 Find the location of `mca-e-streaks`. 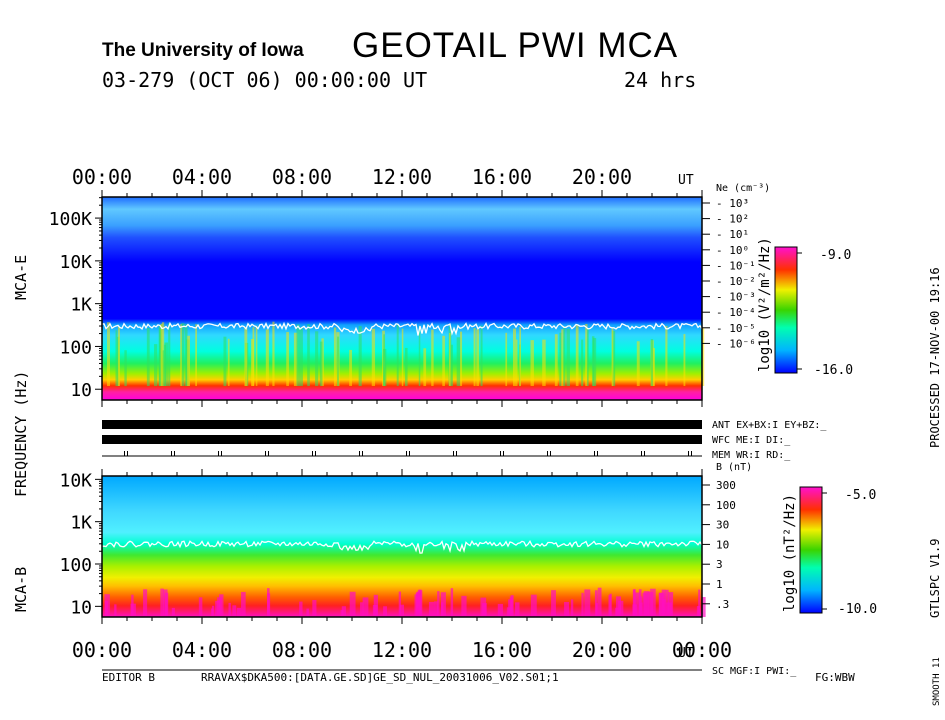

mca-e-streaks is located at coordinates (406, 353).